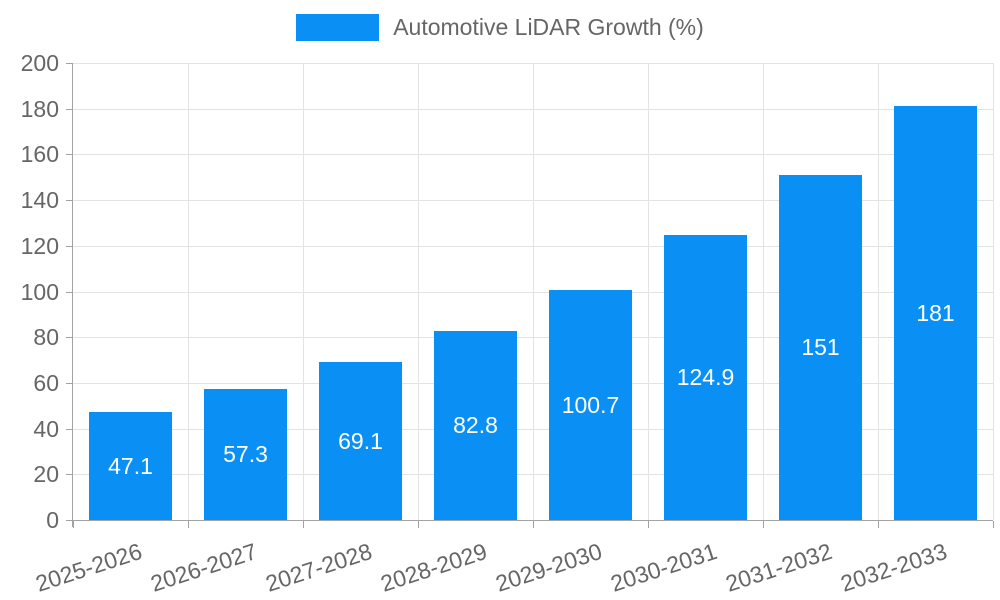 The height and width of the screenshot is (600, 1000). What do you see at coordinates (39, 291) in the screenshot?
I see `y-tick-label: 100` at bounding box center [39, 291].